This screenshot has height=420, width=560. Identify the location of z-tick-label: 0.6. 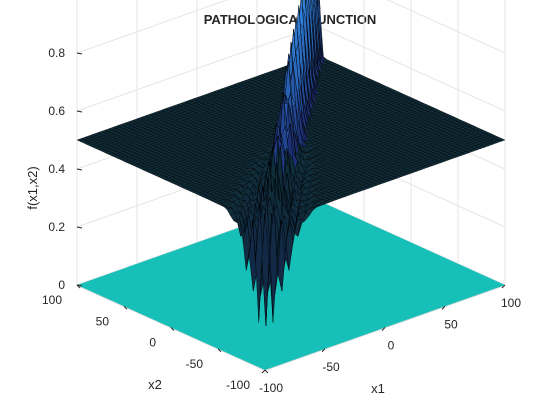
(56, 111).